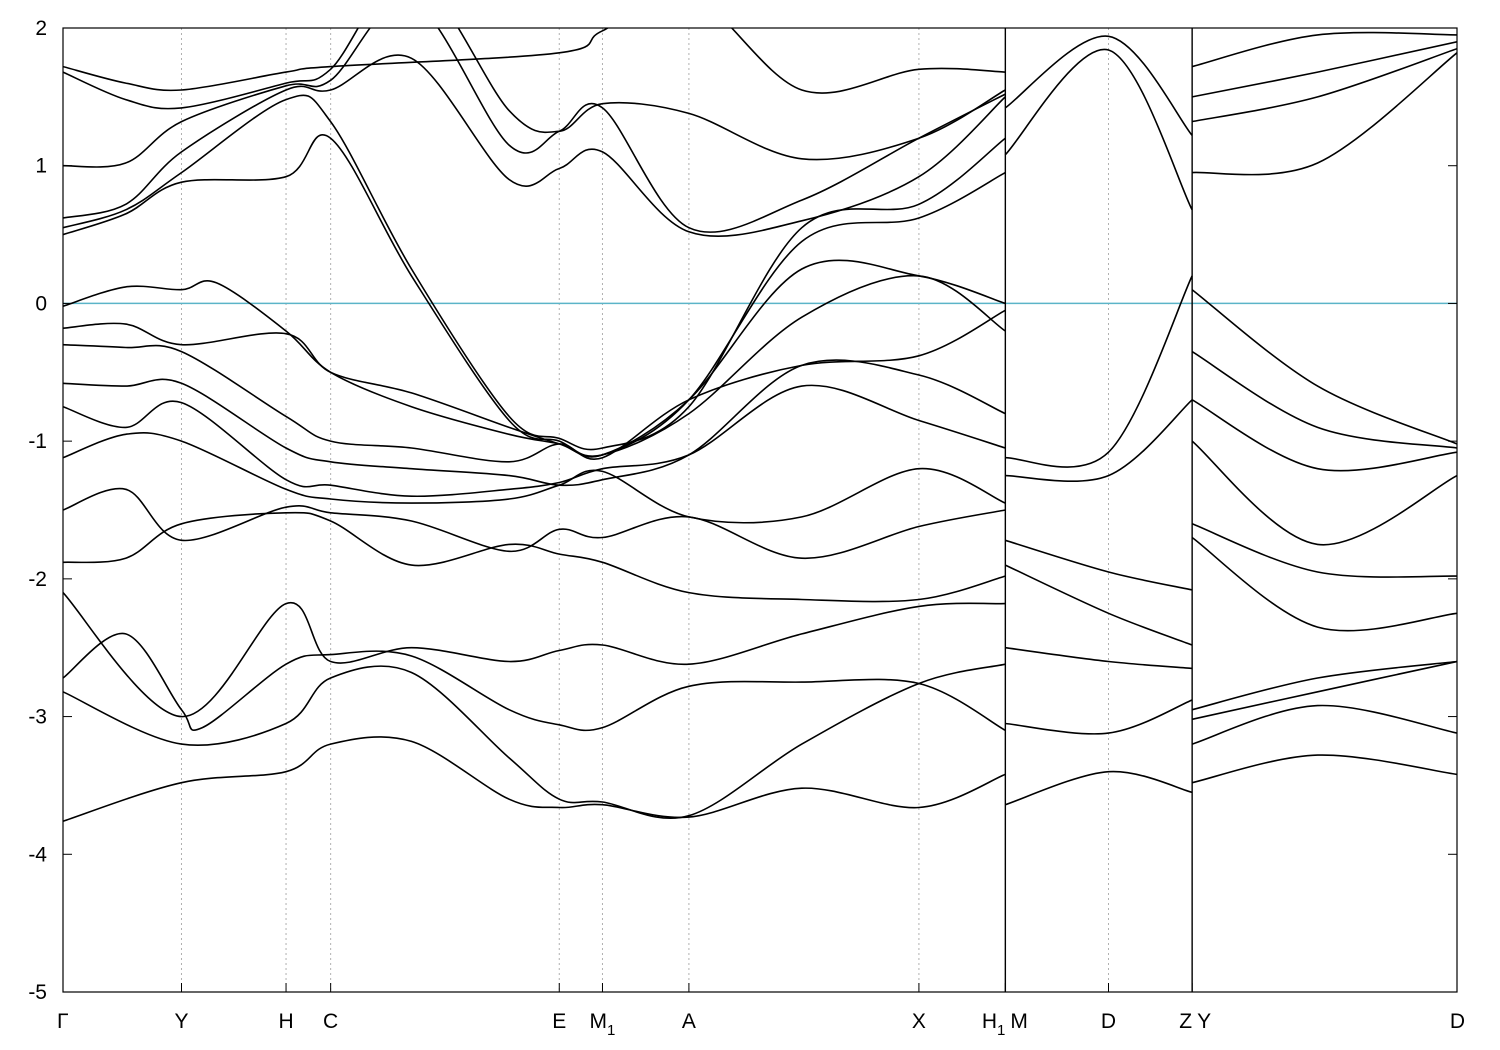 This screenshot has width=1500, height=1050. I want to click on x-tick-label-6: A, so click(689, 1021).